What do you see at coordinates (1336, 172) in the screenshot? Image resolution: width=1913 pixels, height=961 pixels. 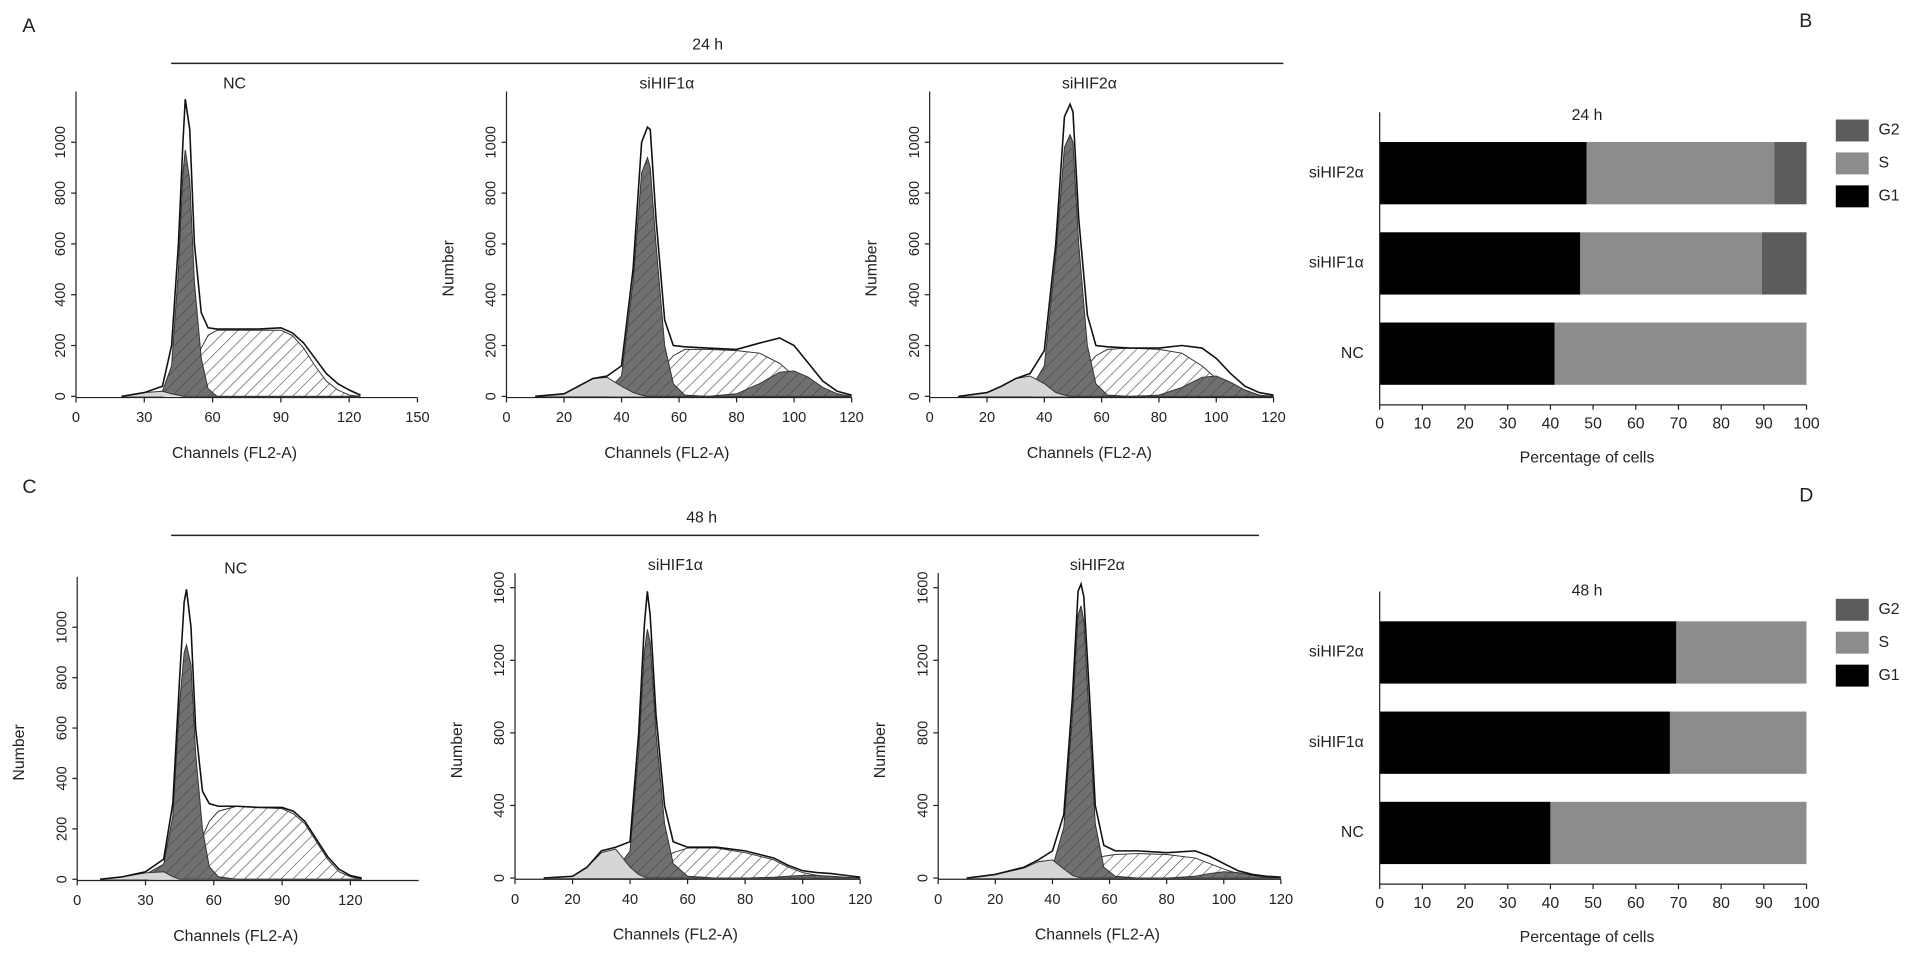 I see `y-tick-label: siHIF2α` at bounding box center [1336, 172].